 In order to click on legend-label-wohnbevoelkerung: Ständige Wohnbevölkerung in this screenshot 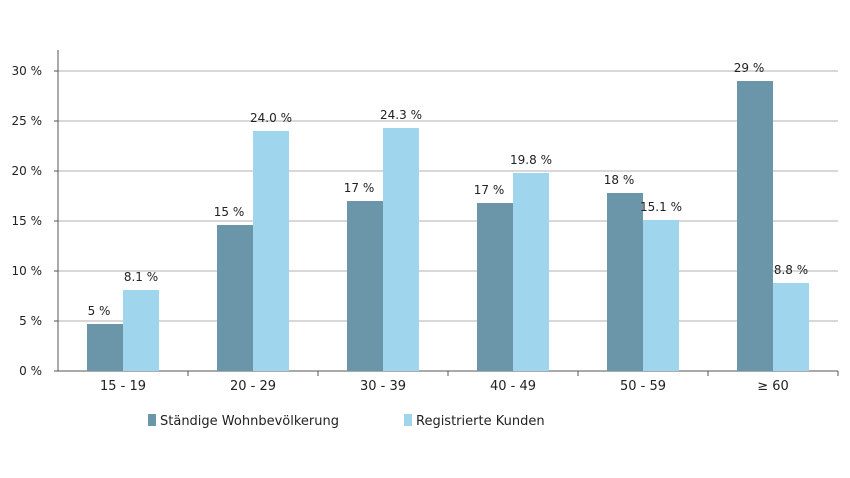, I will do `click(249, 421)`.